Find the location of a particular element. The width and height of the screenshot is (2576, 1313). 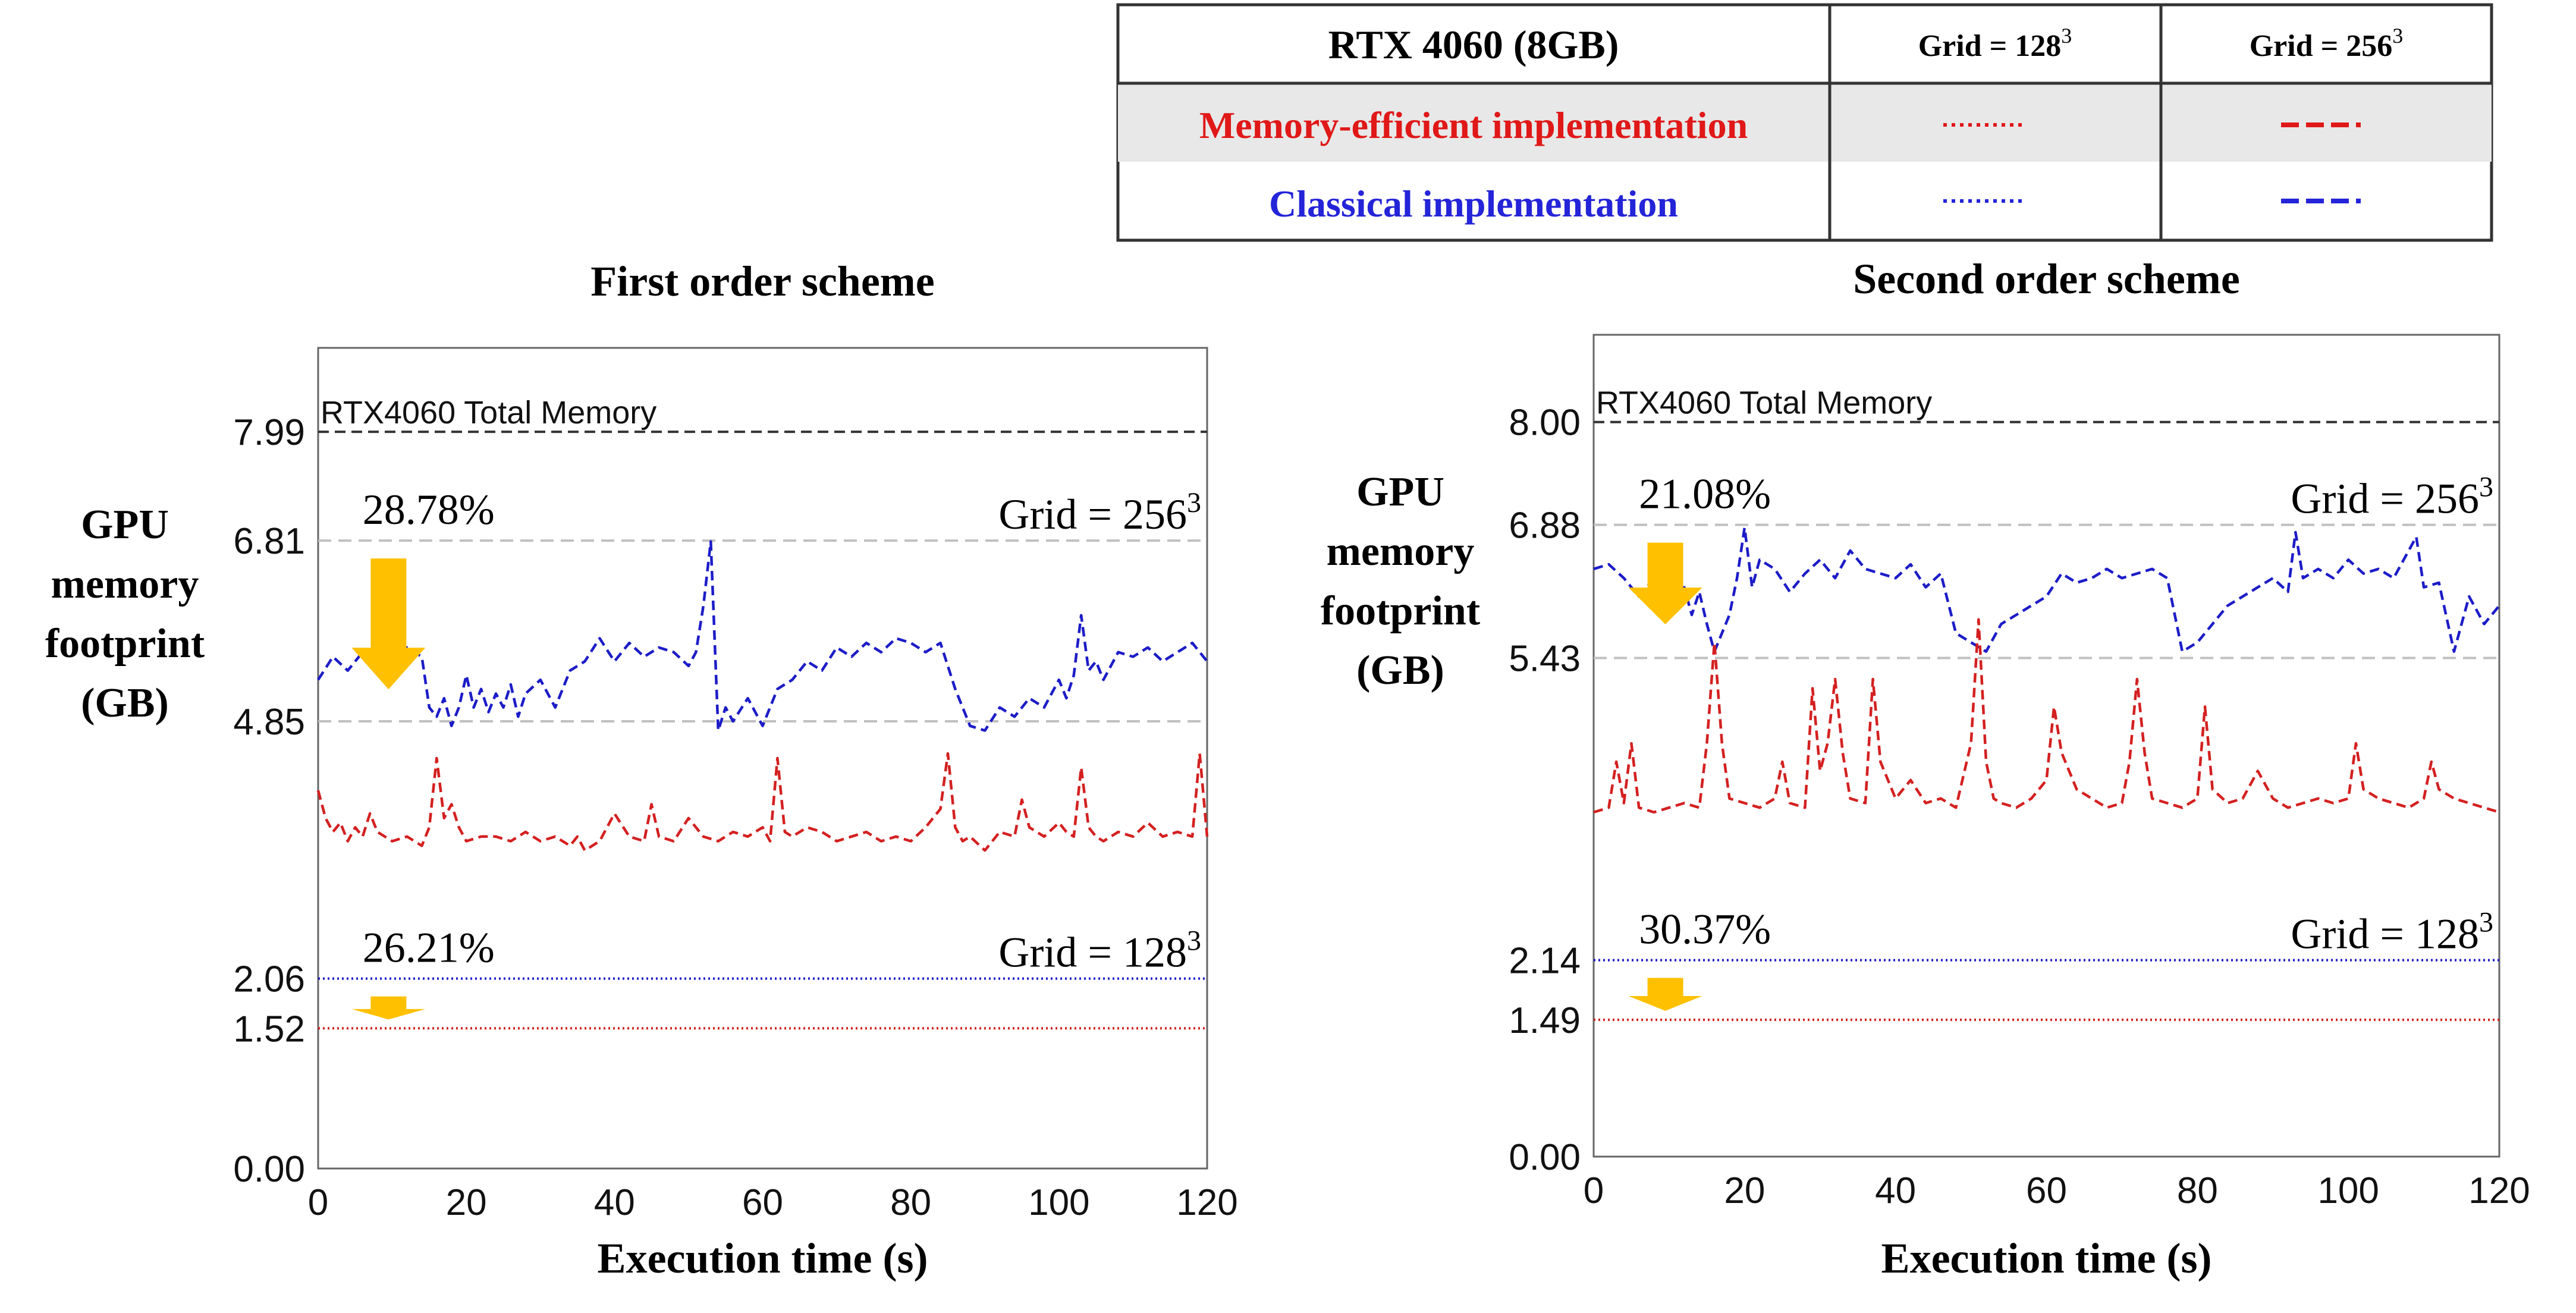

y-tick-label: 4.85 is located at coordinates (269, 722).